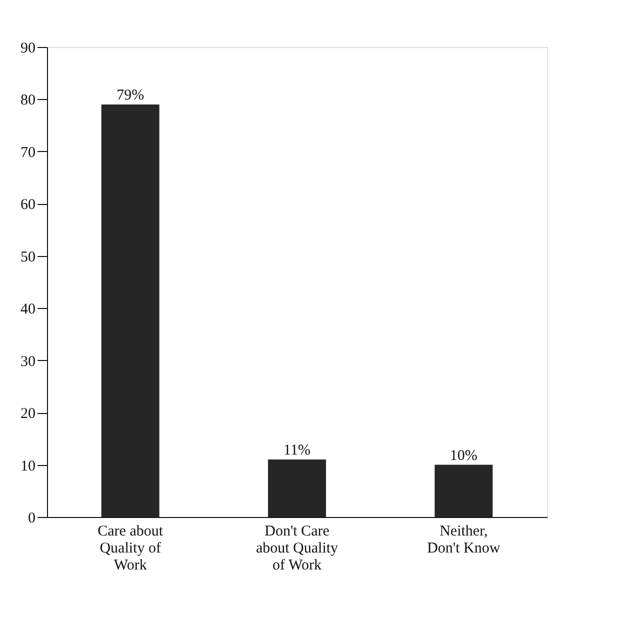  Describe the element at coordinates (297, 549) in the screenshot. I see `x-tick-label: Don't Care about Quality of Work` at that location.